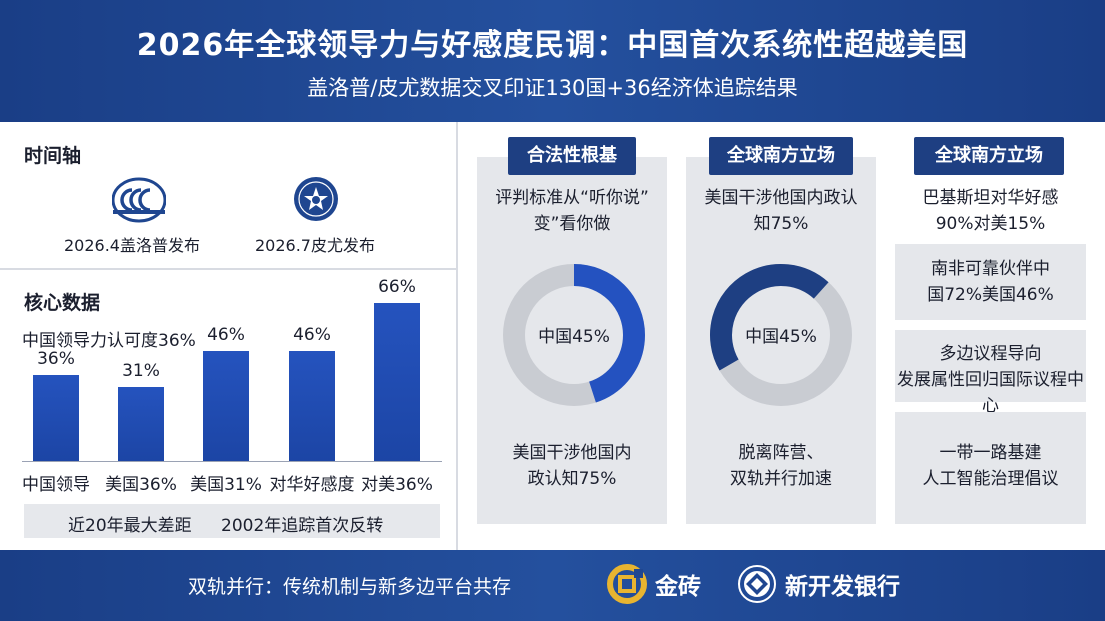 The height and width of the screenshot is (621, 1105). What do you see at coordinates (990, 380) in the screenshot?
I see `card3-line-3: 多边议程导向 发展属性回归国际议程中心` at bounding box center [990, 380].